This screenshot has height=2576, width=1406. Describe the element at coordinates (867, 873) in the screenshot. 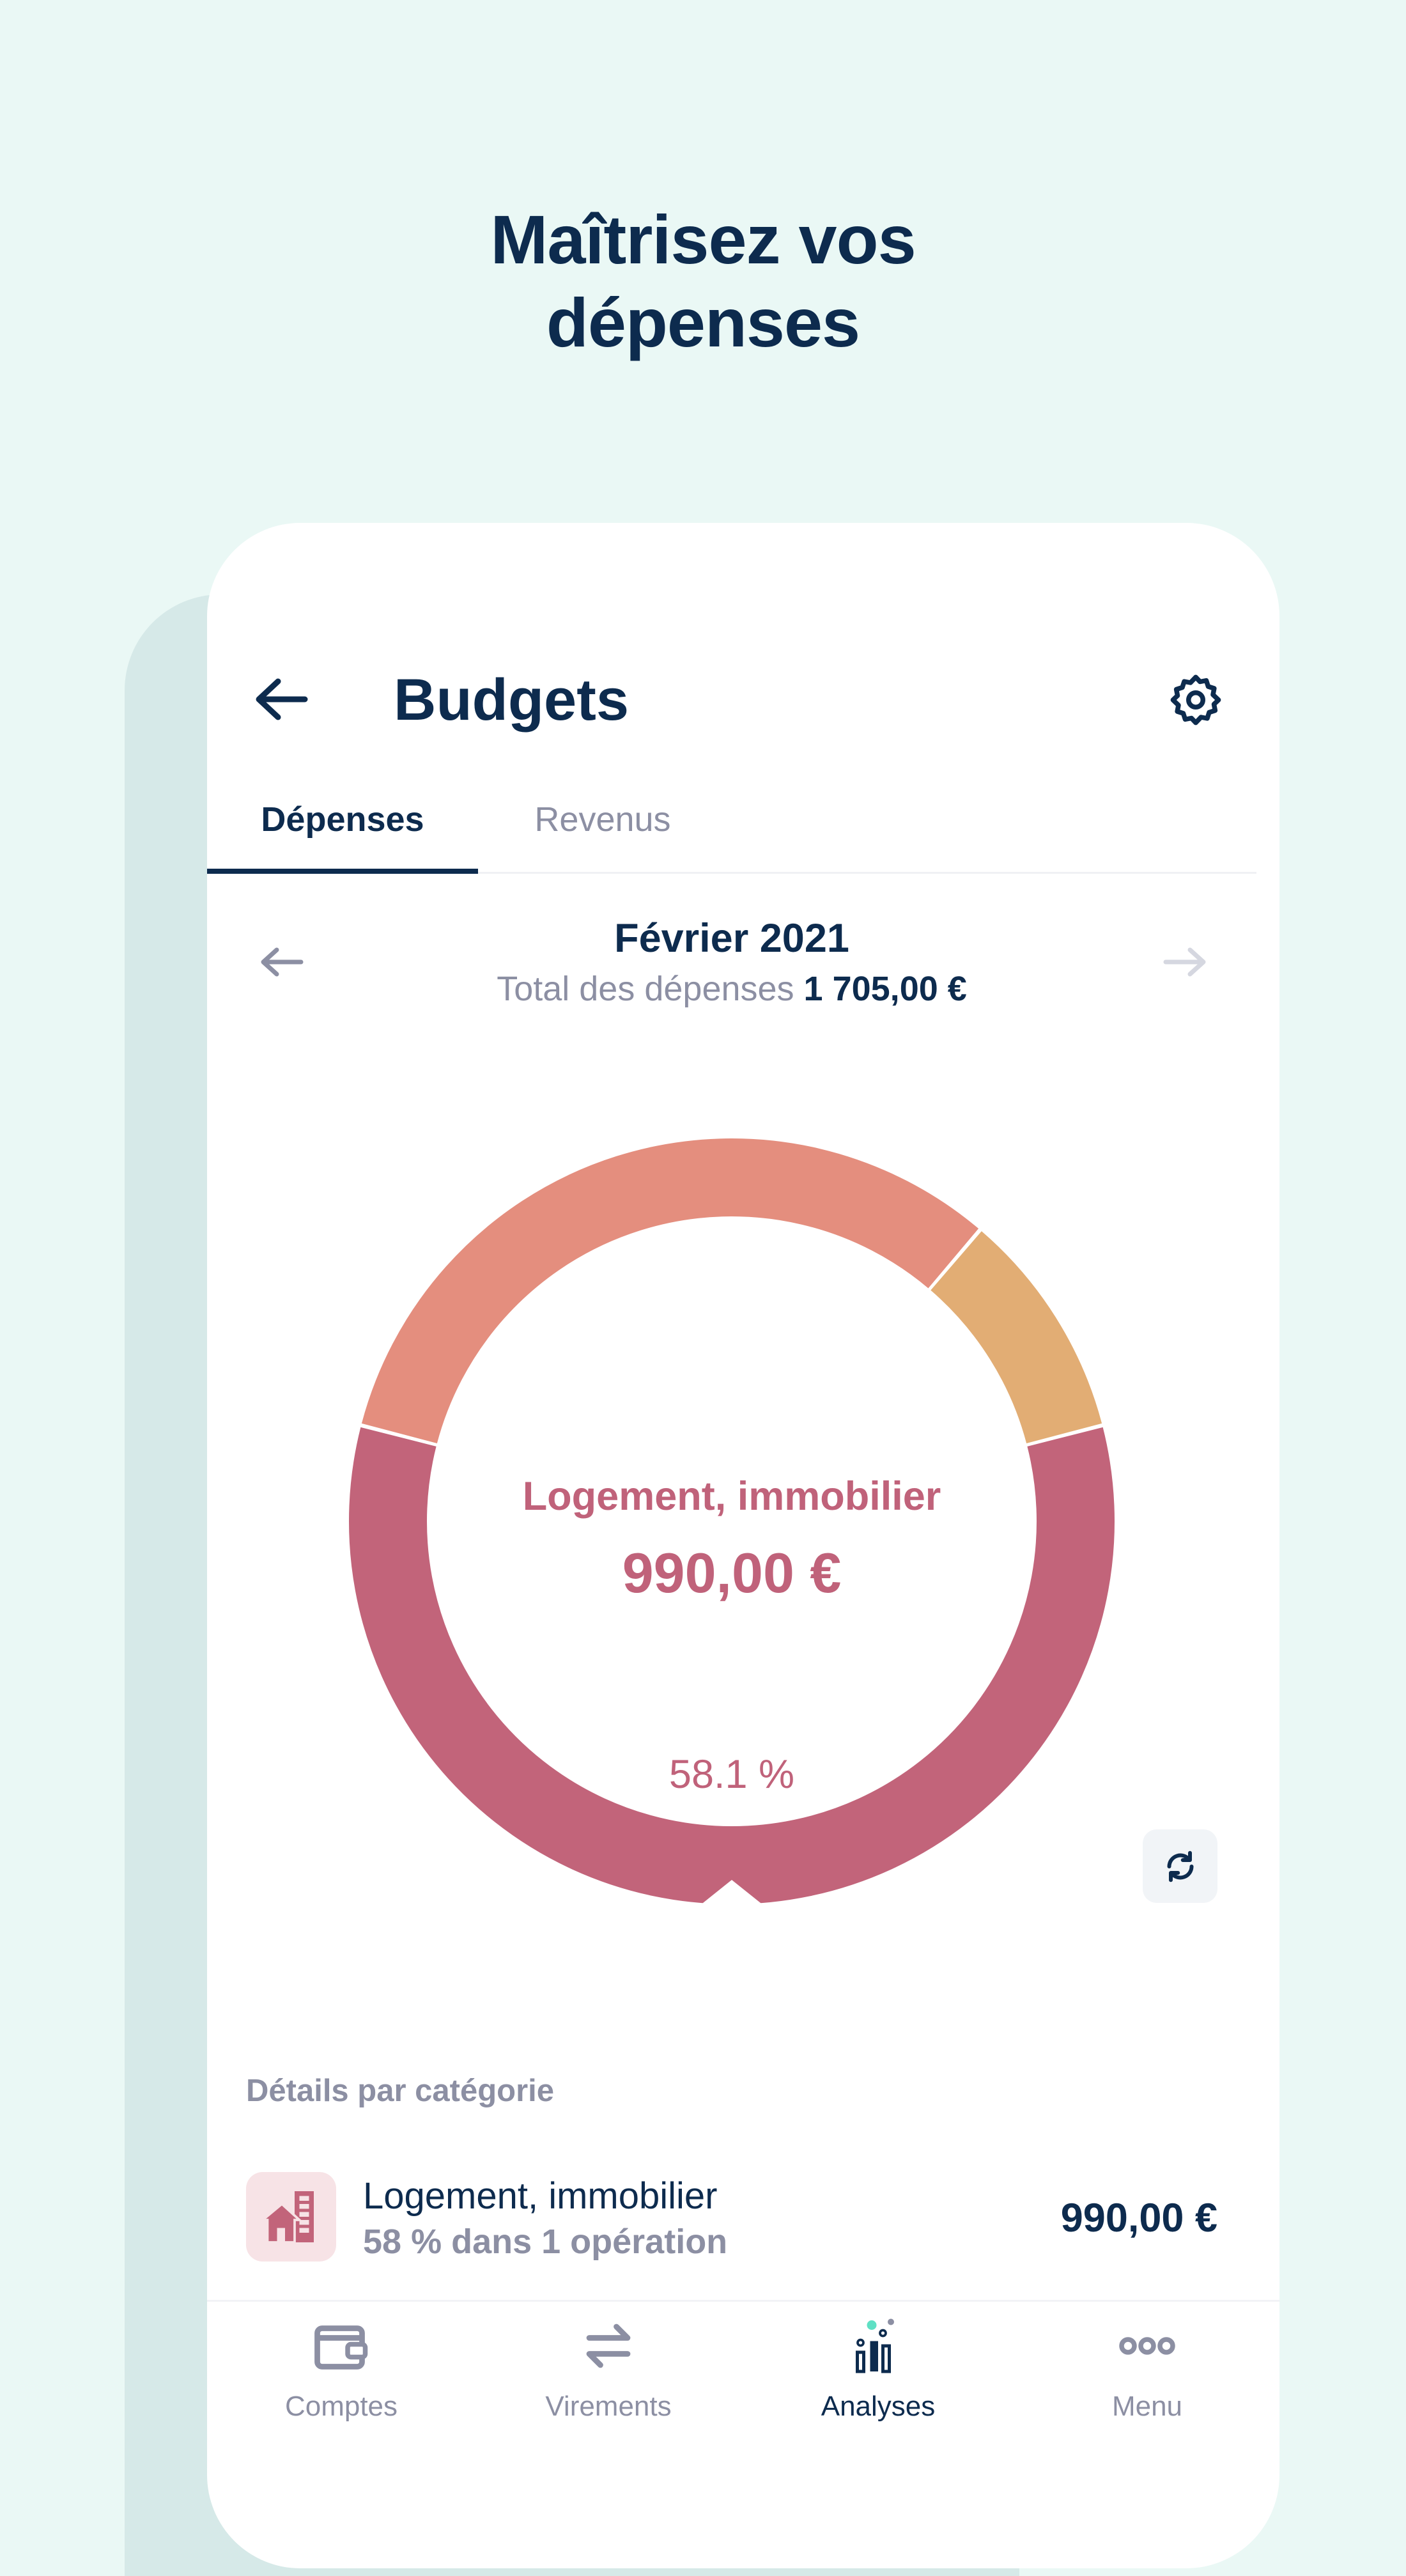

I see `tab-divider` at that location.